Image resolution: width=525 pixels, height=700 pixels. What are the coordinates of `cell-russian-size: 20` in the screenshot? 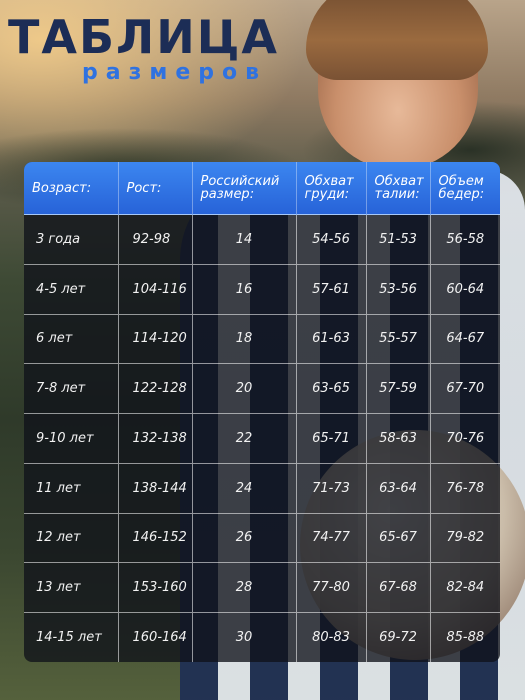 It's located at (244, 388).